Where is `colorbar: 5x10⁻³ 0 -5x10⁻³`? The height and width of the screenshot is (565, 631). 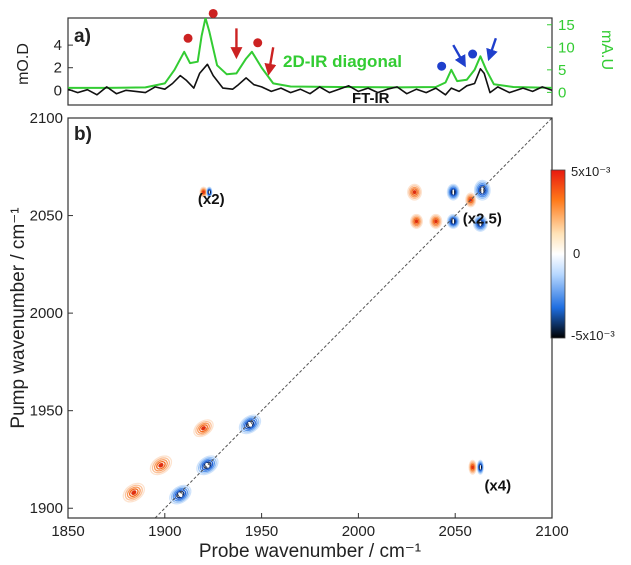 colorbar: 5x10⁻³ 0 -5x10⁻³ is located at coordinates (582, 253).